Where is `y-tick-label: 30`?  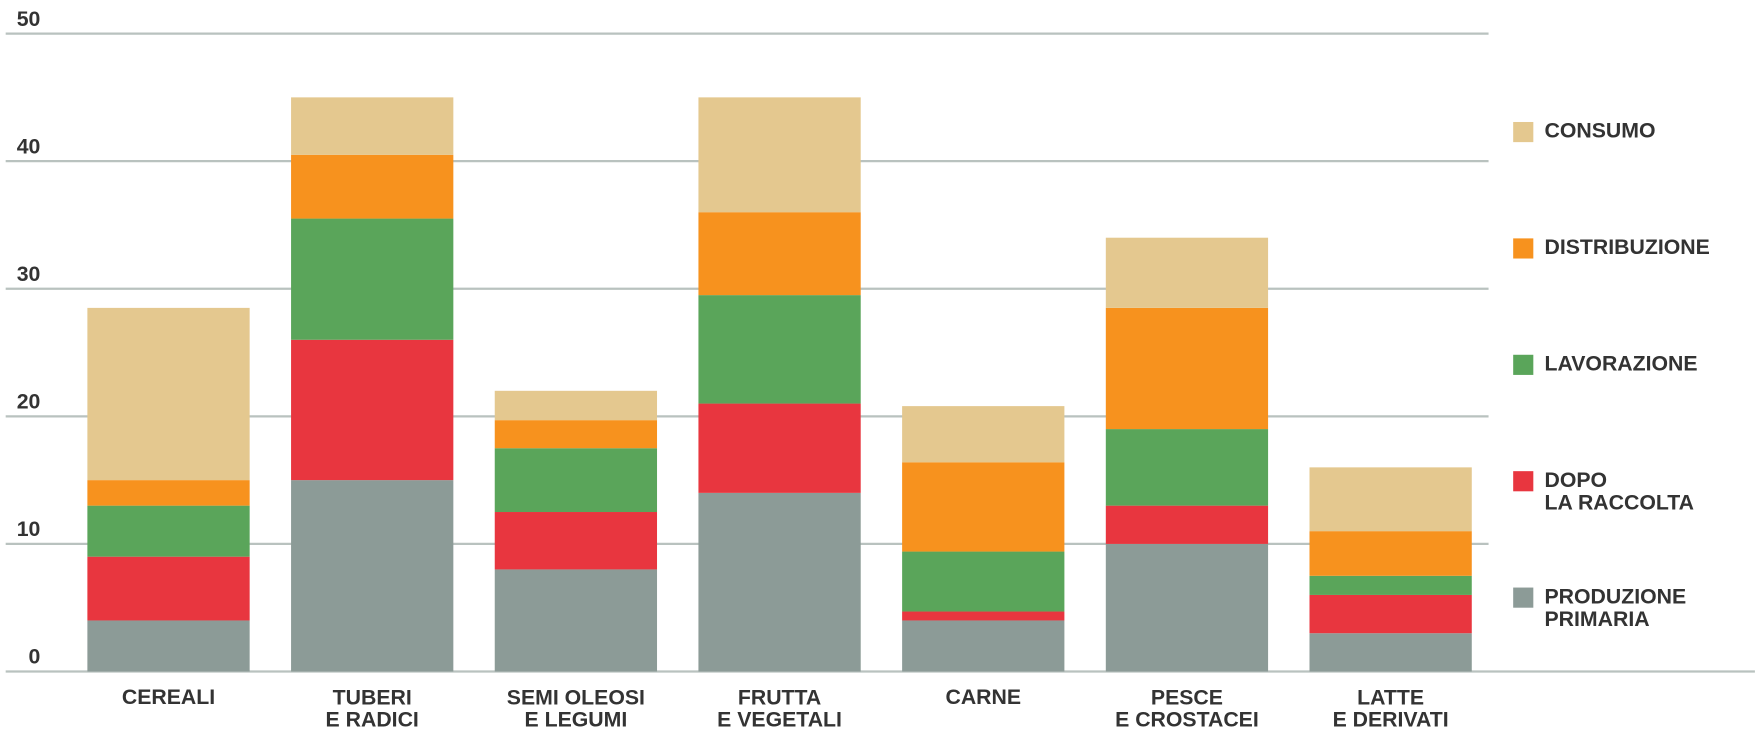
y-tick-label: 30 is located at coordinates (29, 274).